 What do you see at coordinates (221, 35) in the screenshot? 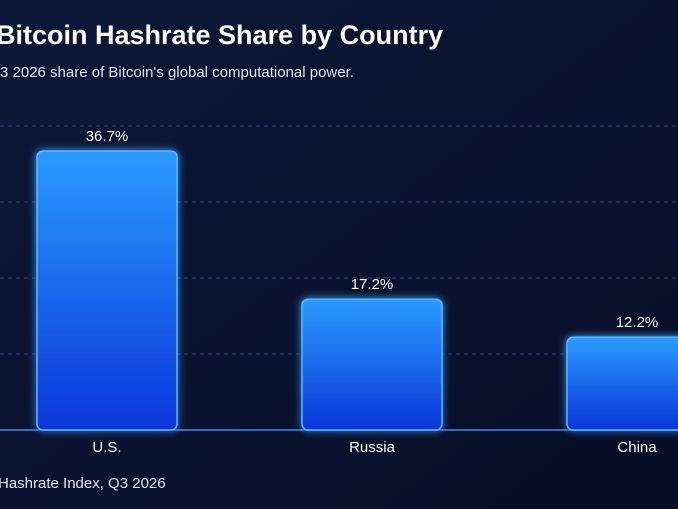
I see `chart-title: Bitcoin Hashrate Share by Country` at bounding box center [221, 35].